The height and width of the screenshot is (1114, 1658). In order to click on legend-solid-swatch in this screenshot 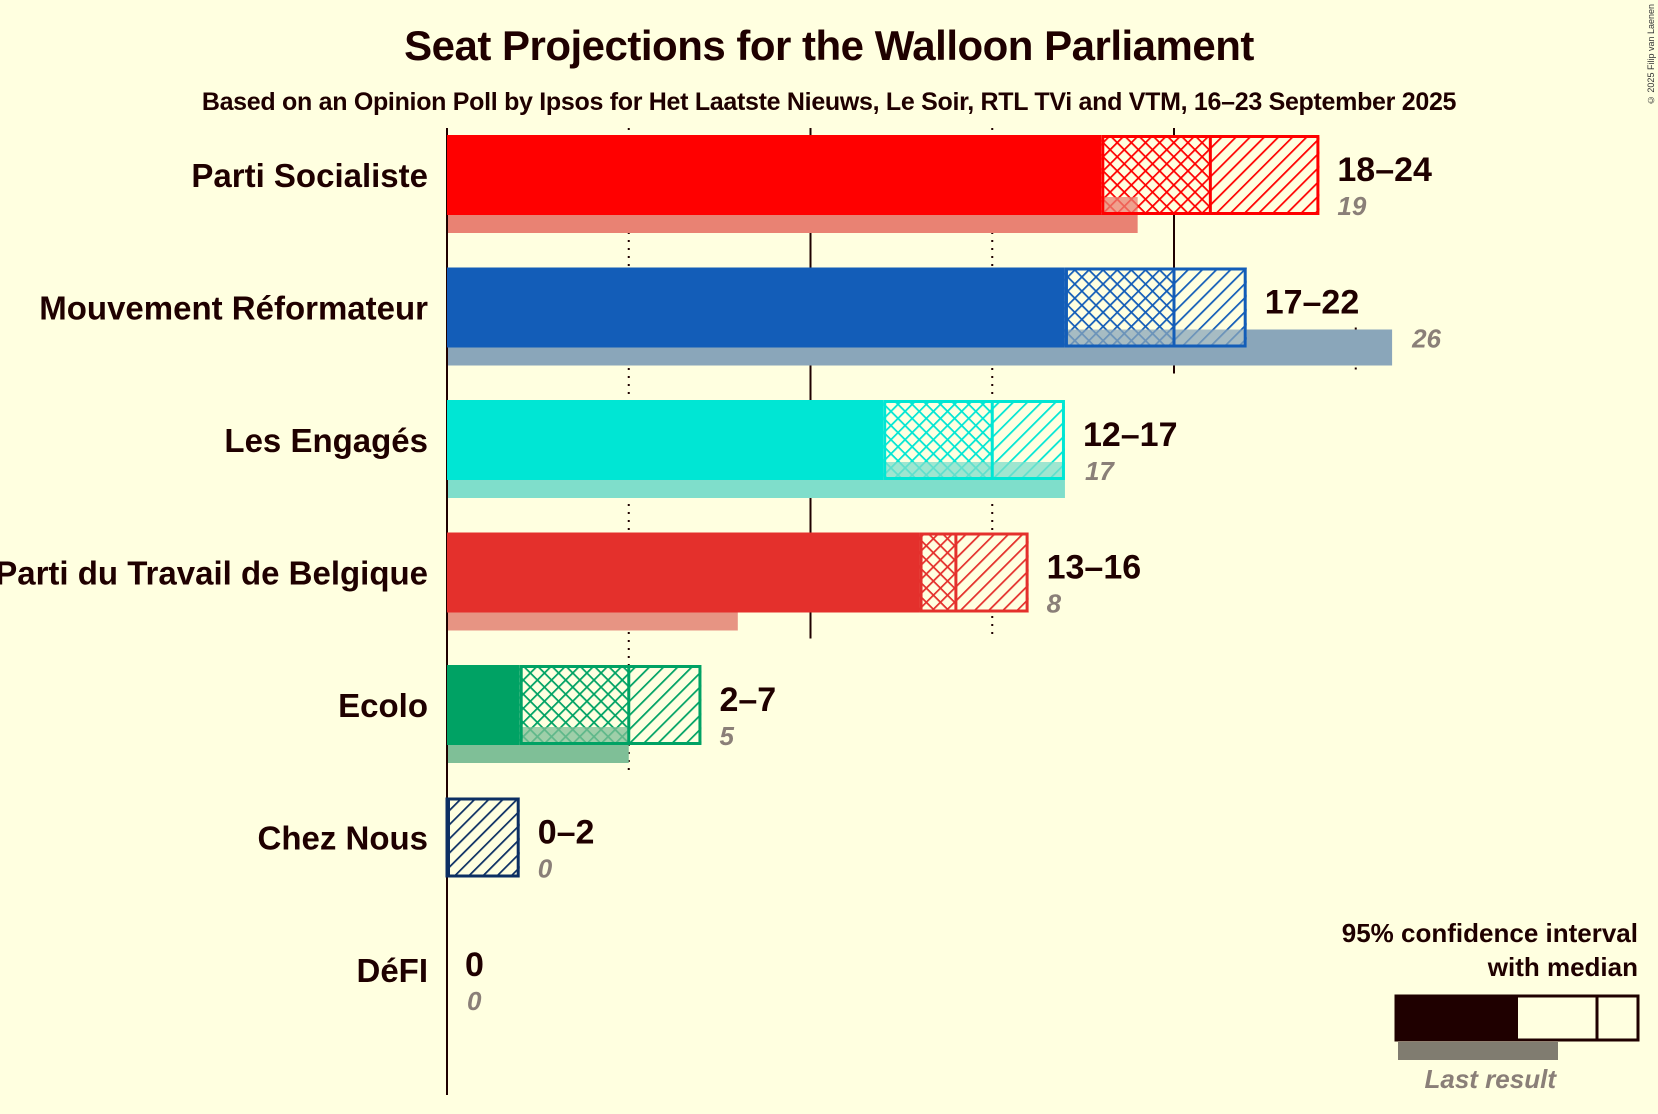, I will do `click(1457, 1018)`.